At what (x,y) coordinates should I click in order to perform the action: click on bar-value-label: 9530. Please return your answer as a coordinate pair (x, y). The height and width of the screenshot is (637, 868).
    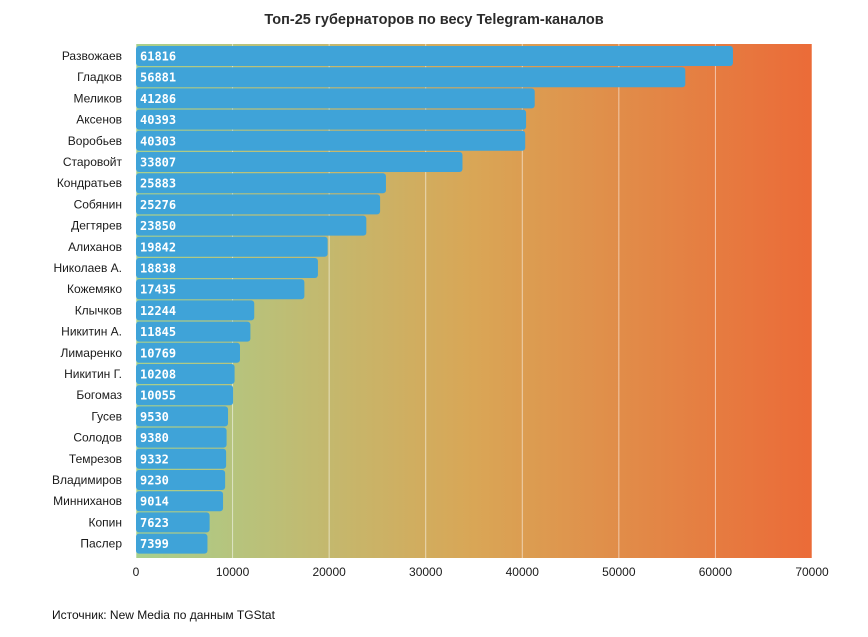
    Looking at the image, I should click on (154, 417).